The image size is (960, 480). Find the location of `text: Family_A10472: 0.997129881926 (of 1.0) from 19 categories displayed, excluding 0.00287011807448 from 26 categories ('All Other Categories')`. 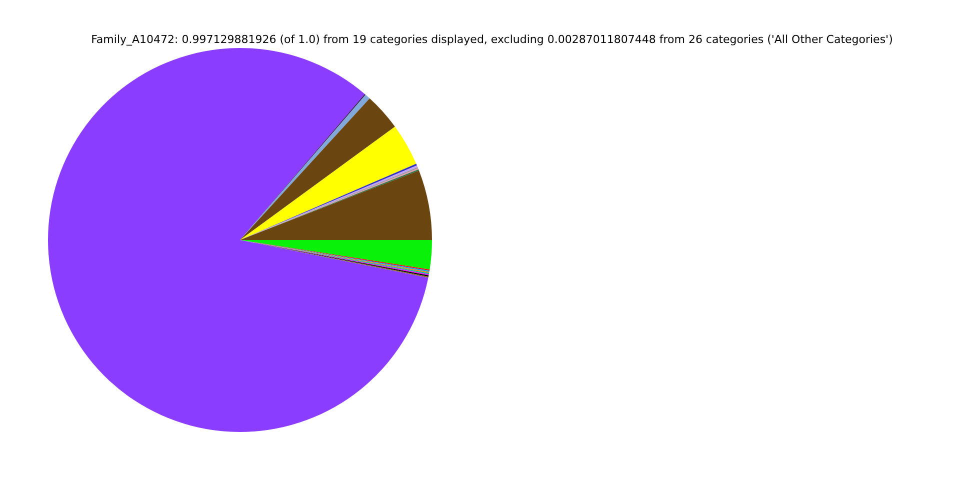

text: Family_A10472: 0.997129881926 (of 1.0) from 19 categories displayed, excluding 0.00287011807448 from 26 categories ('All Other Categories') is located at coordinates (492, 39).